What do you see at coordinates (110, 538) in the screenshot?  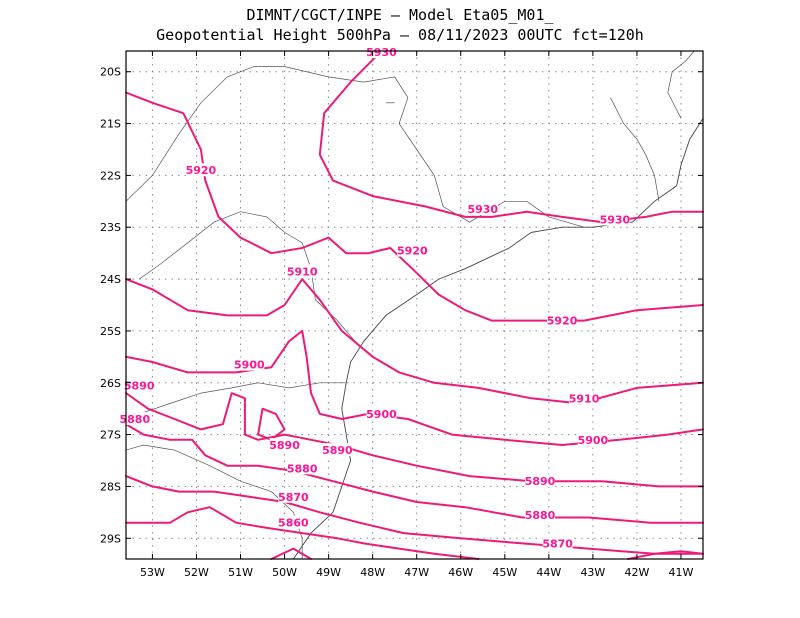 I see `lat-tick-label: 29S` at bounding box center [110, 538].